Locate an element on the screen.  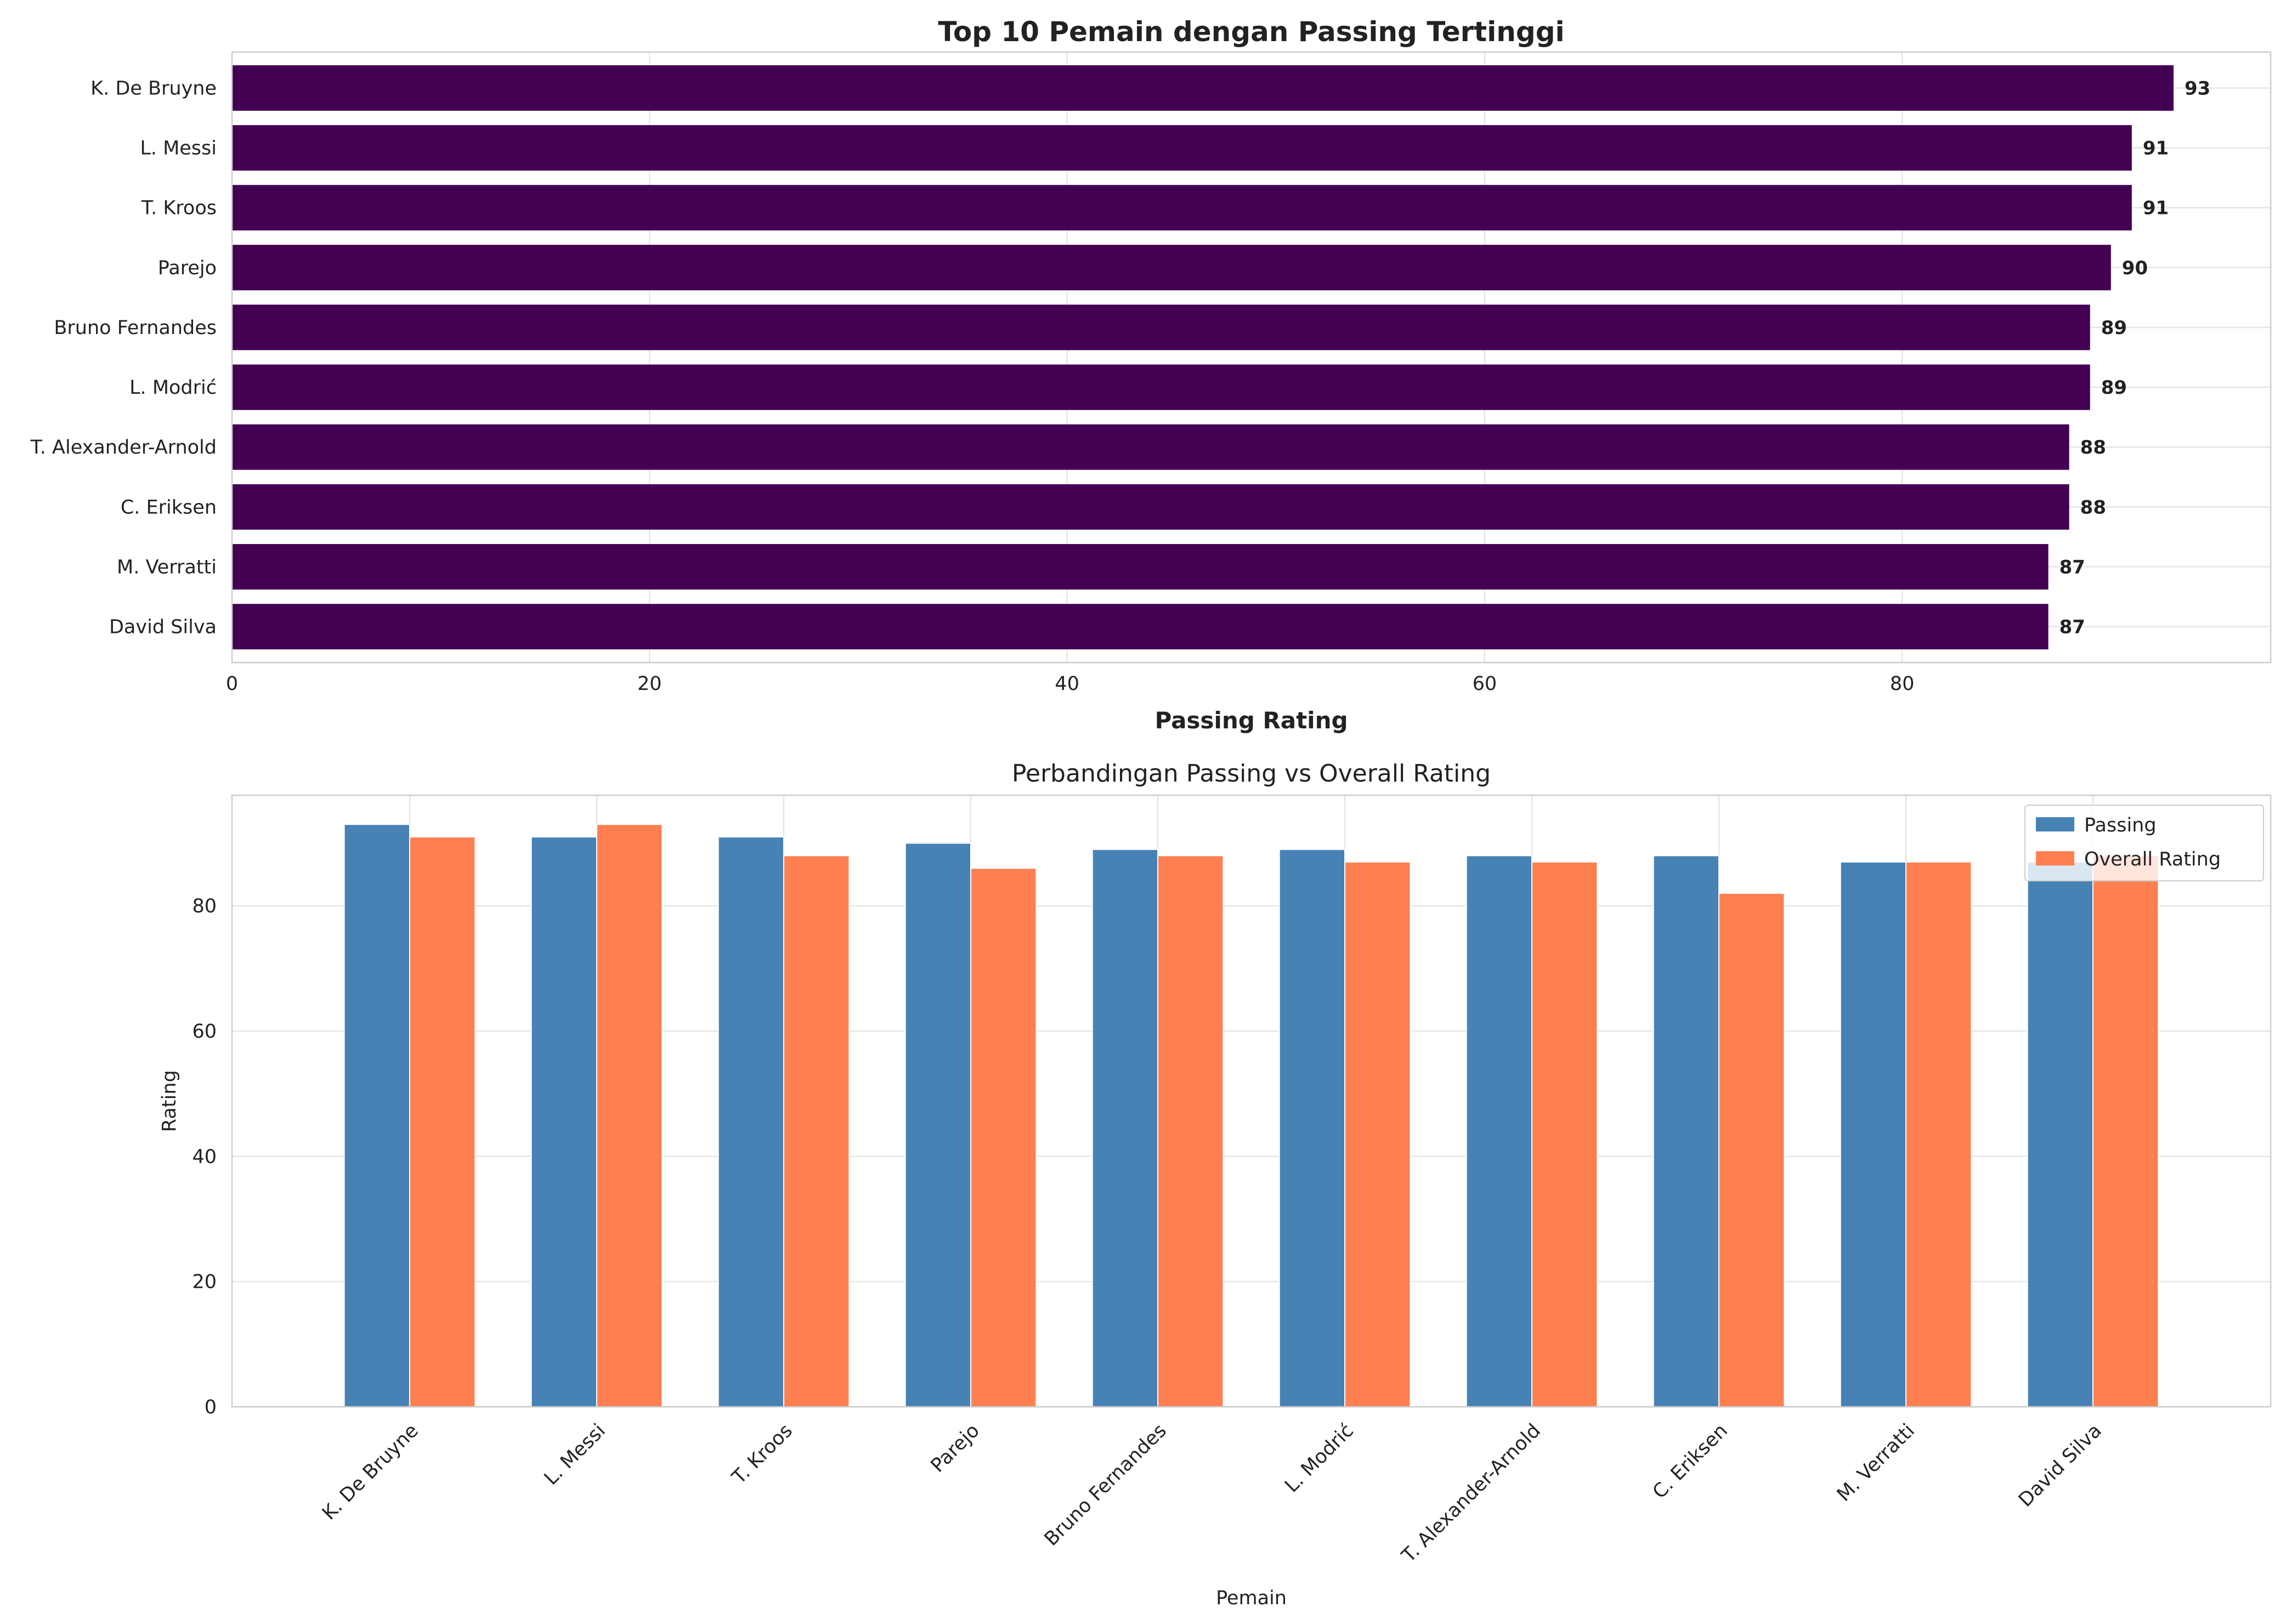
bar-passing-l-modric is located at coordinates (1312, 1127).